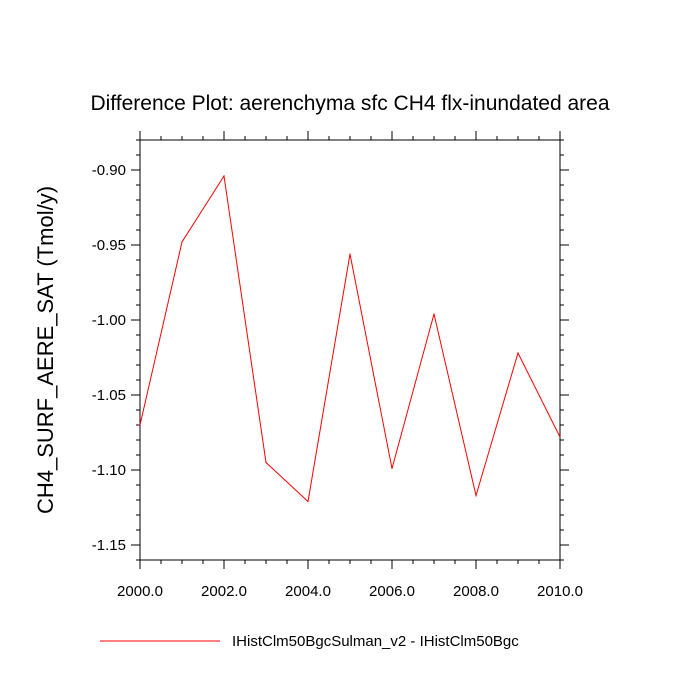  I want to click on x-tick-label: 2008.0, so click(476, 591).